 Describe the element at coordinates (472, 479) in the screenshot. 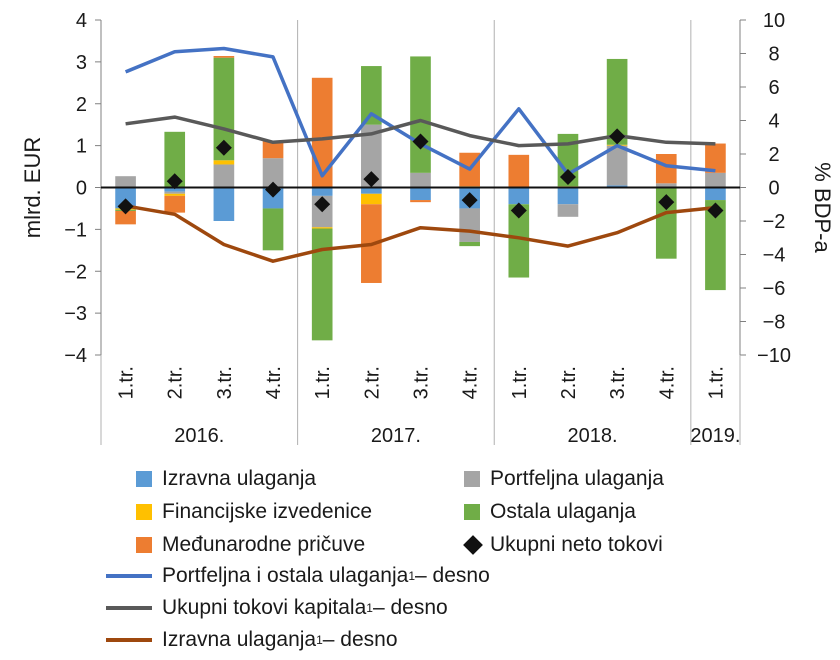

I see `legend-swatch-portfeljna` at that location.